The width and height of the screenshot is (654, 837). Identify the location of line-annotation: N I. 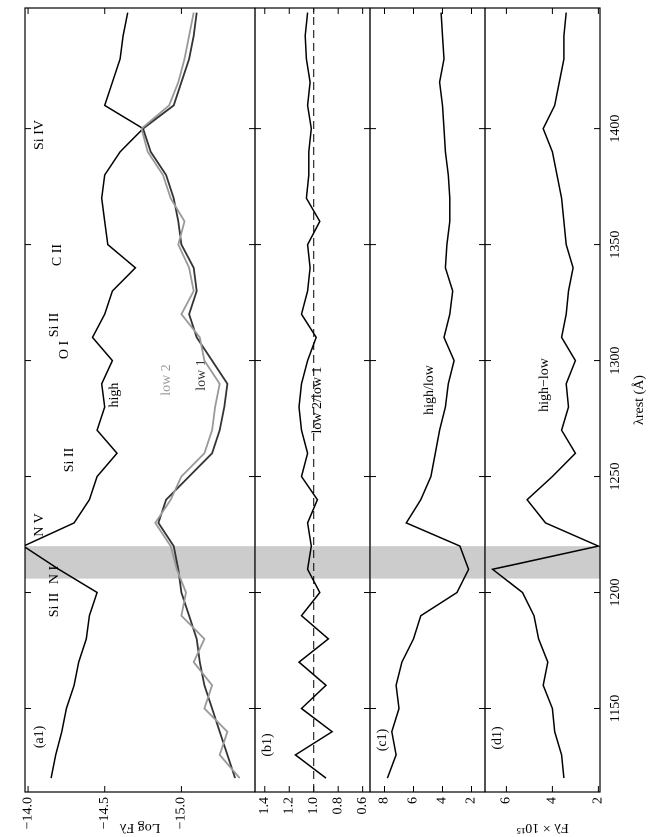
(54, 575).